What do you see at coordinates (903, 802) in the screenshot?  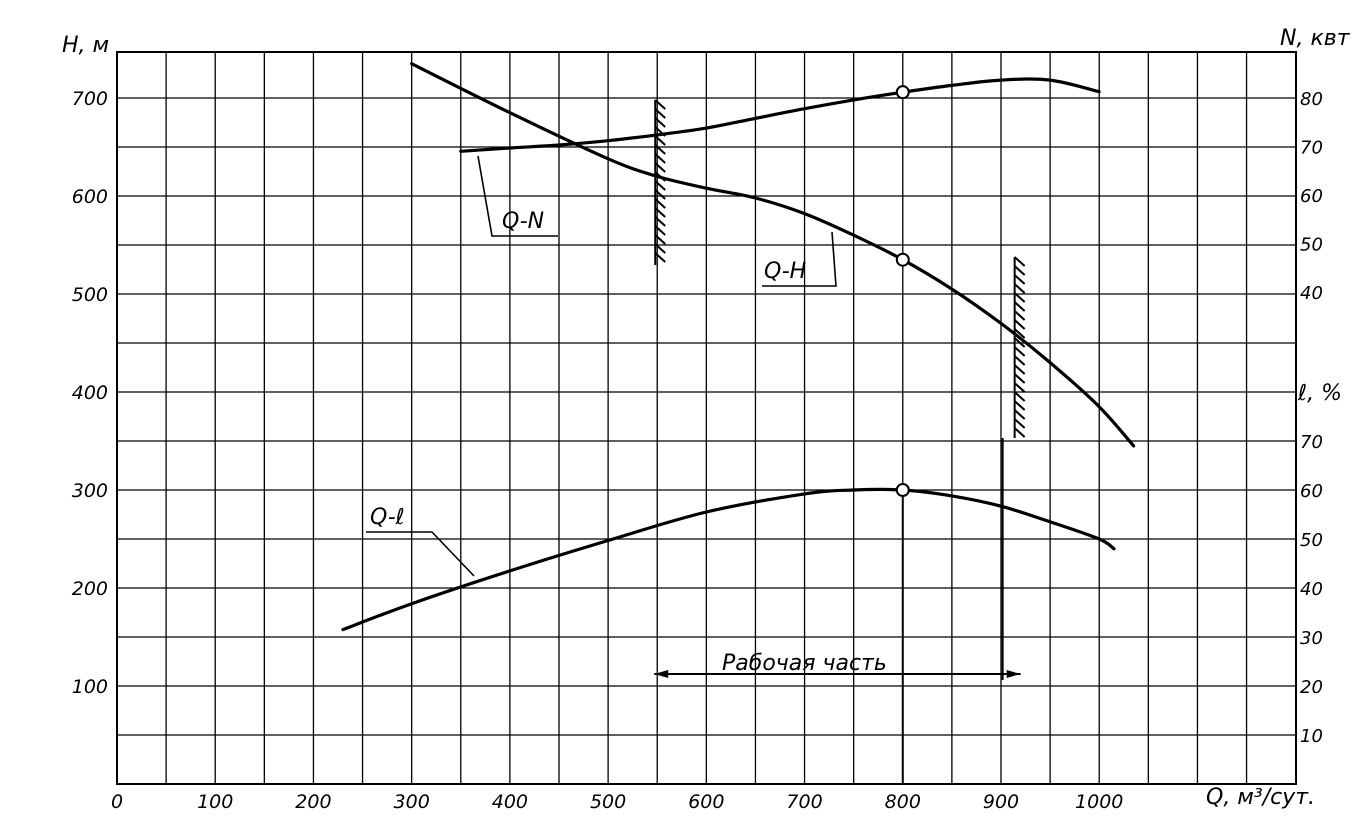 I see `x-tick-label: 800` at bounding box center [903, 802].